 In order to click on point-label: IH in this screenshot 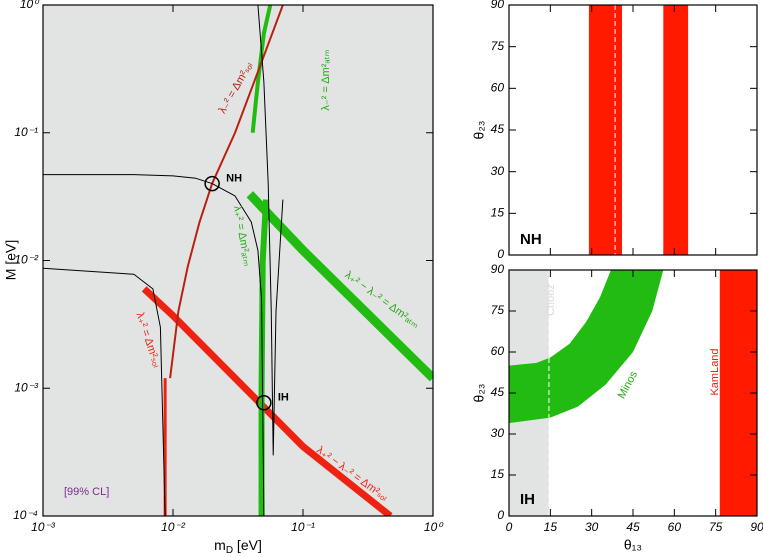, I will do `click(283, 398)`.